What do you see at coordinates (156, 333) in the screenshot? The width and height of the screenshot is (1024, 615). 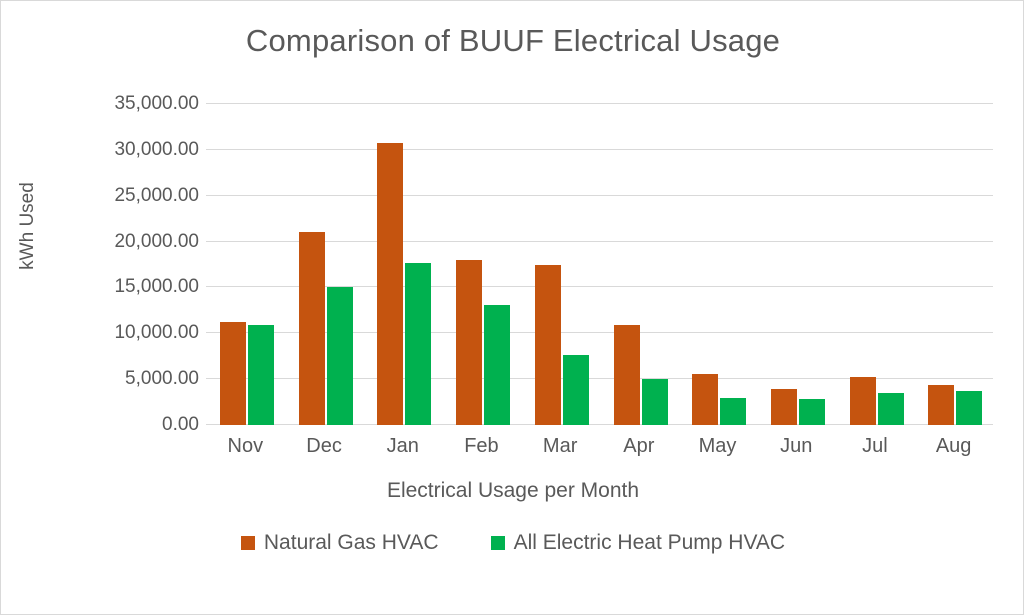 I see `y-axis-tick-label: 10,000.00` at bounding box center [156, 333].